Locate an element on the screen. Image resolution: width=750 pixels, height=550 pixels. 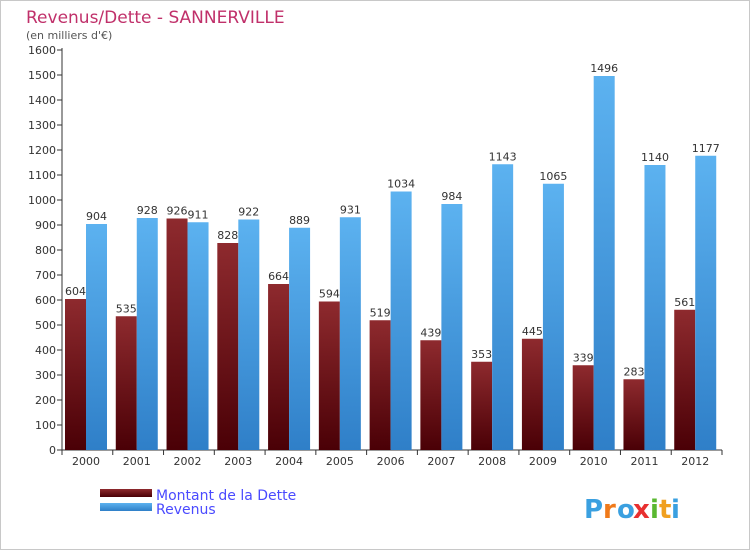
data-label-dette: 445 is located at coordinates (532, 331).